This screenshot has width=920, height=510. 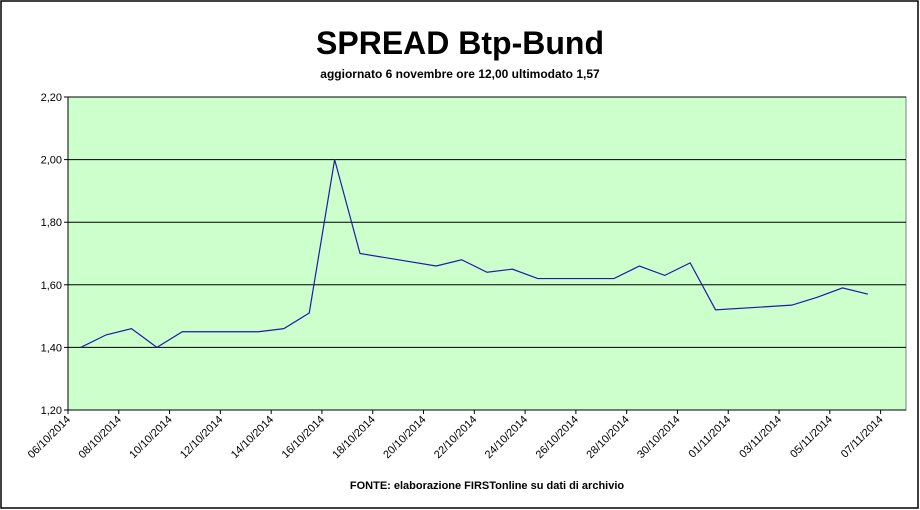 What do you see at coordinates (51, 223) in the screenshot?
I see `y-tick-label: 1,80` at bounding box center [51, 223].